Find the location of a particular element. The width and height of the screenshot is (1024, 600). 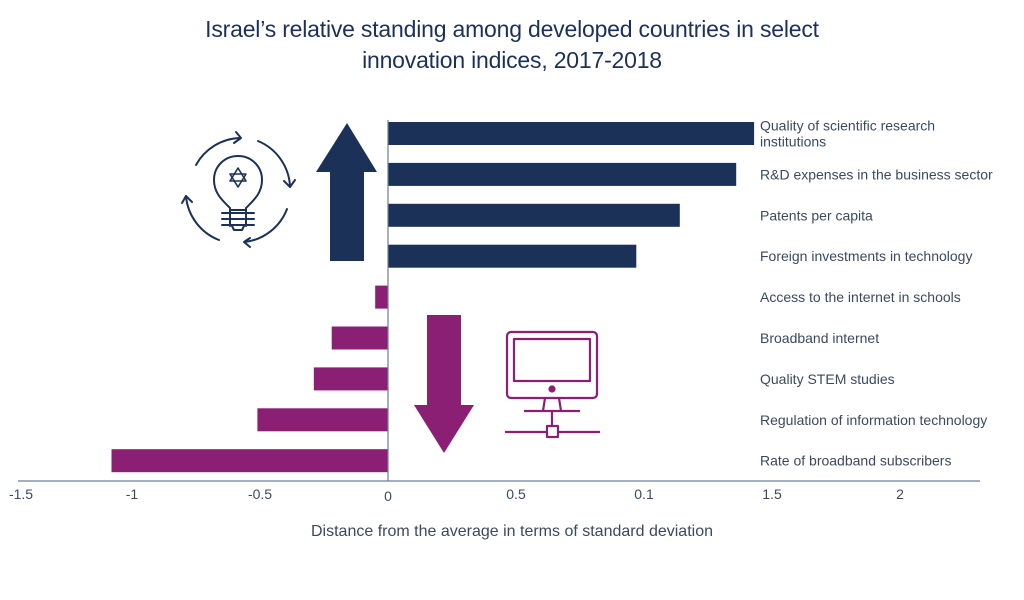

category-label: Broadband internet is located at coordinates (819, 338).